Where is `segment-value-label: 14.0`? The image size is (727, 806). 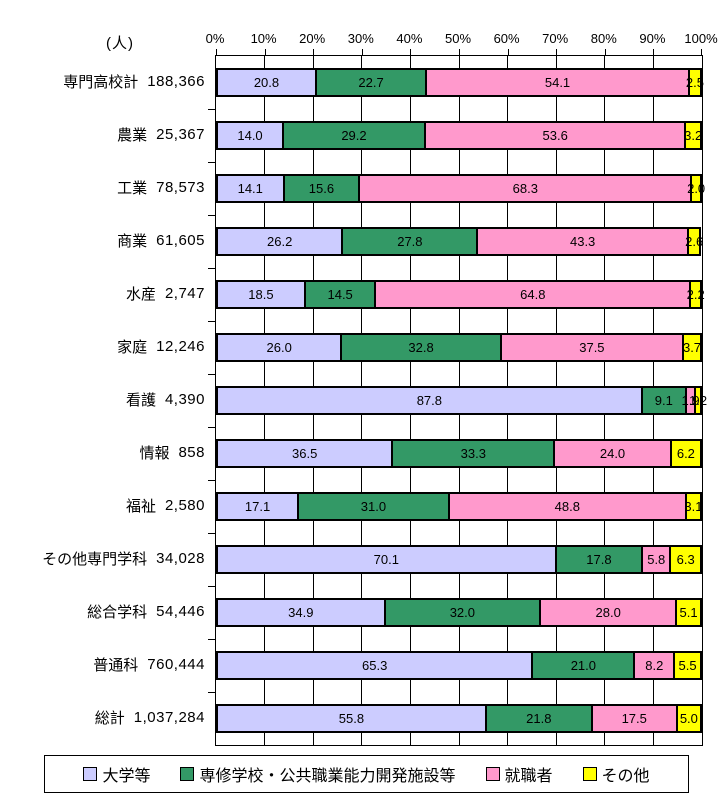 segment-value-label: 14.0 is located at coordinates (250, 135).